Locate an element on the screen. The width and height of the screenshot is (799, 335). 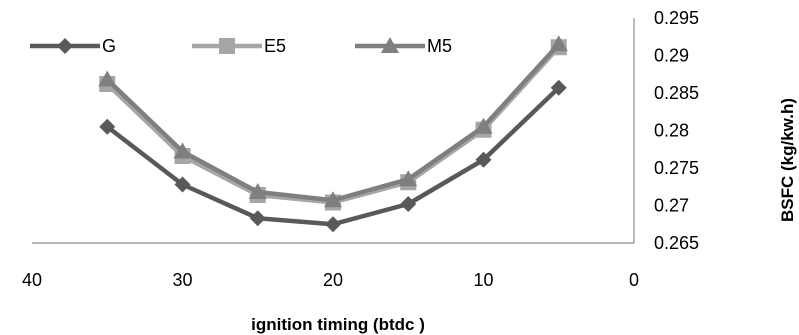
y-tick-label: 0.29 is located at coordinates (671, 56).